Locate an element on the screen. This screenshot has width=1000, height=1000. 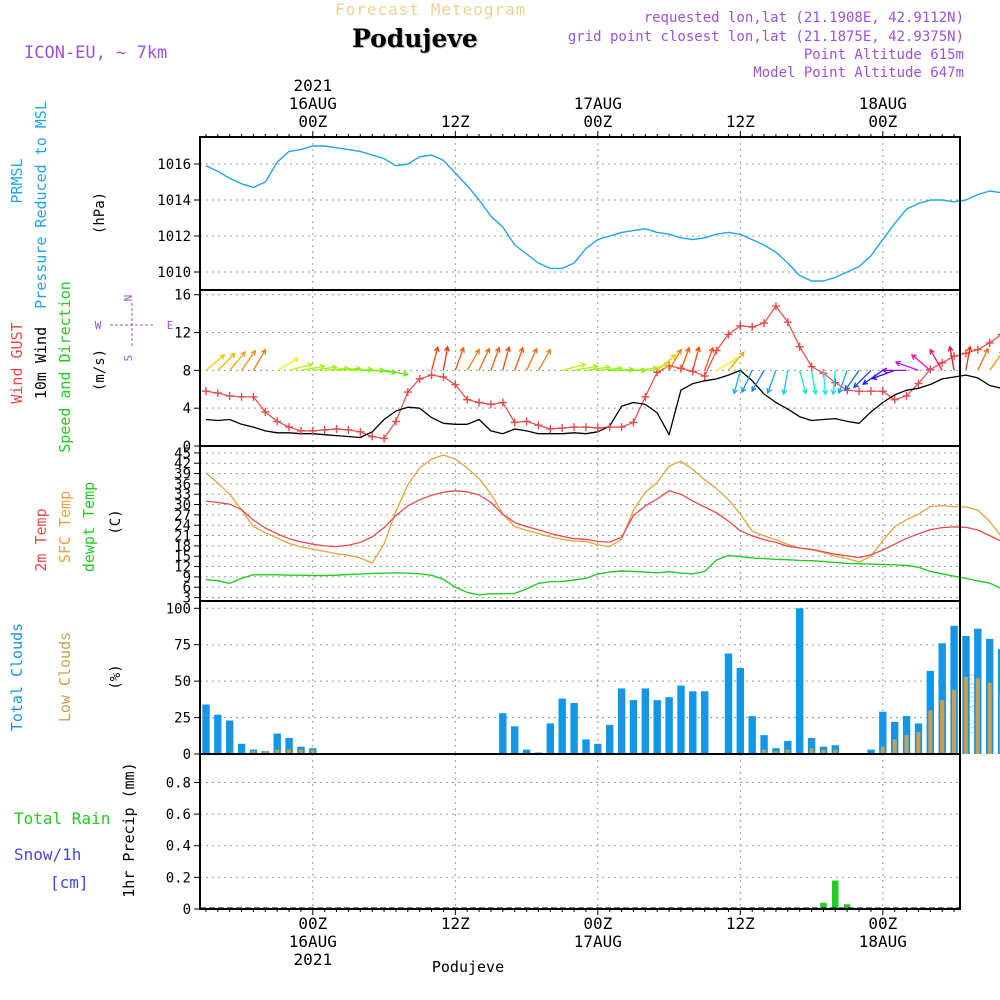
sfc-temp-label: SFC Temp is located at coordinates (65, 527).